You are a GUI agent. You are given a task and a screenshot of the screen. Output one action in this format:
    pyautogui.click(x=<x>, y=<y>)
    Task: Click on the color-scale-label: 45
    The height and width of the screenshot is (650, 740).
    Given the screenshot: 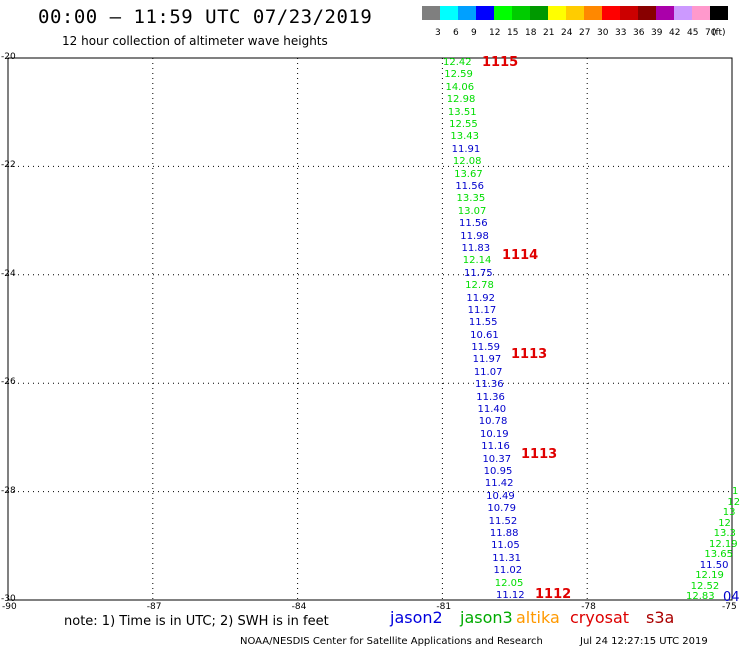 What is the action you would take?
    pyautogui.click(x=693, y=33)
    